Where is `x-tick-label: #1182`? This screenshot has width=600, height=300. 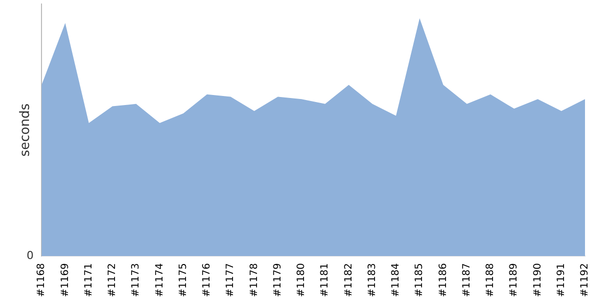 x-tick-label: #1182 is located at coordinates (348, 280).